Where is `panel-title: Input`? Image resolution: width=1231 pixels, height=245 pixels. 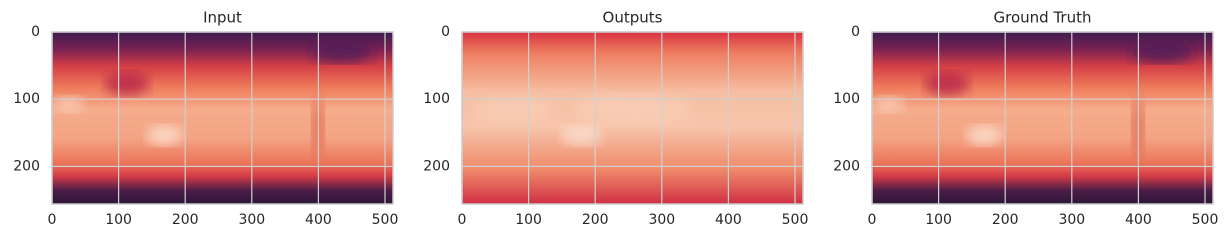 panel-title: Input is located at coordinates (222, 18).